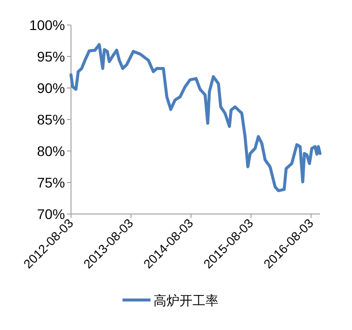  Describe the element at coordinates (50, 88) in the screenshot. I see `y-tick-label: 90%` at that location.